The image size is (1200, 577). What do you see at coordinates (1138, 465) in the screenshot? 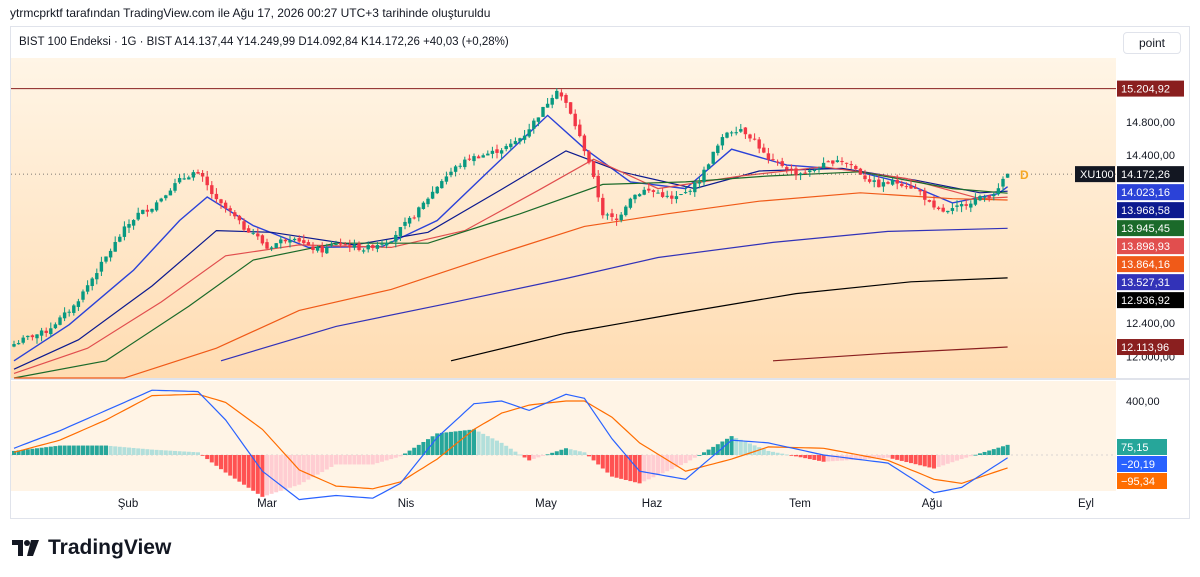
I see `svg-text: −20,19` at bounding box center [1138, 465].